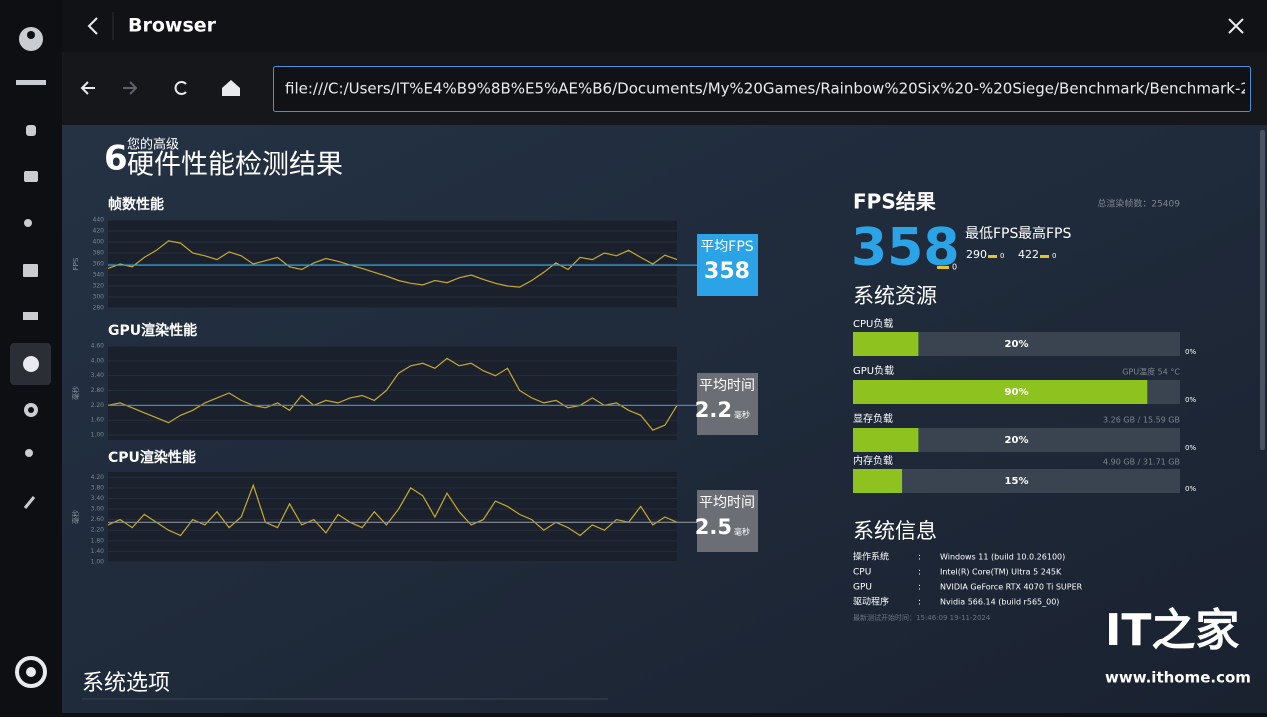  I want to click on chat-icon, so click(31, 176).